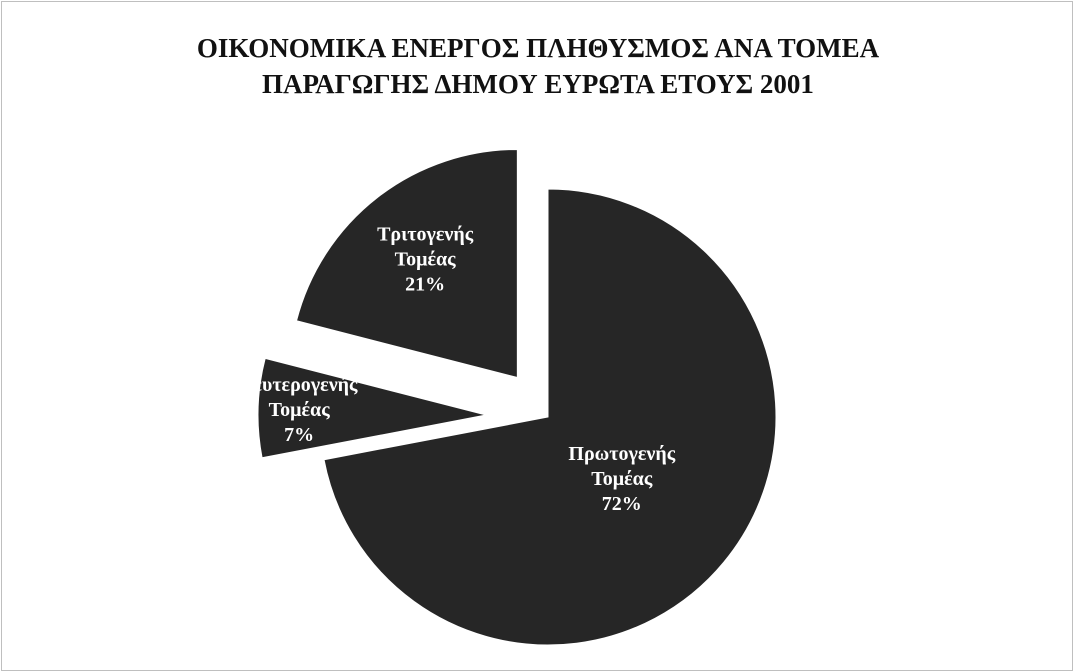  I want to click on slice-name-label: Δευτερογενής, so click(299, 385).